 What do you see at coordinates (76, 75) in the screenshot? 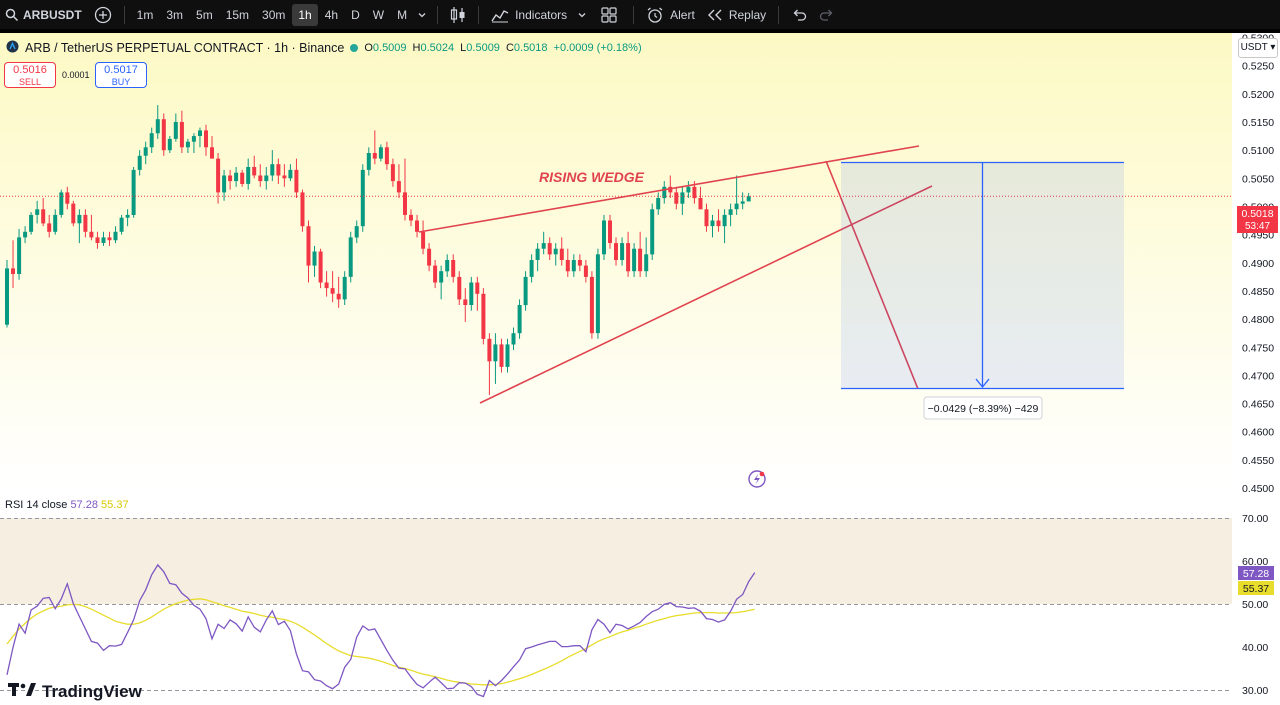
I see `spread-value: 0.0001` at bounding box center [76, 75].